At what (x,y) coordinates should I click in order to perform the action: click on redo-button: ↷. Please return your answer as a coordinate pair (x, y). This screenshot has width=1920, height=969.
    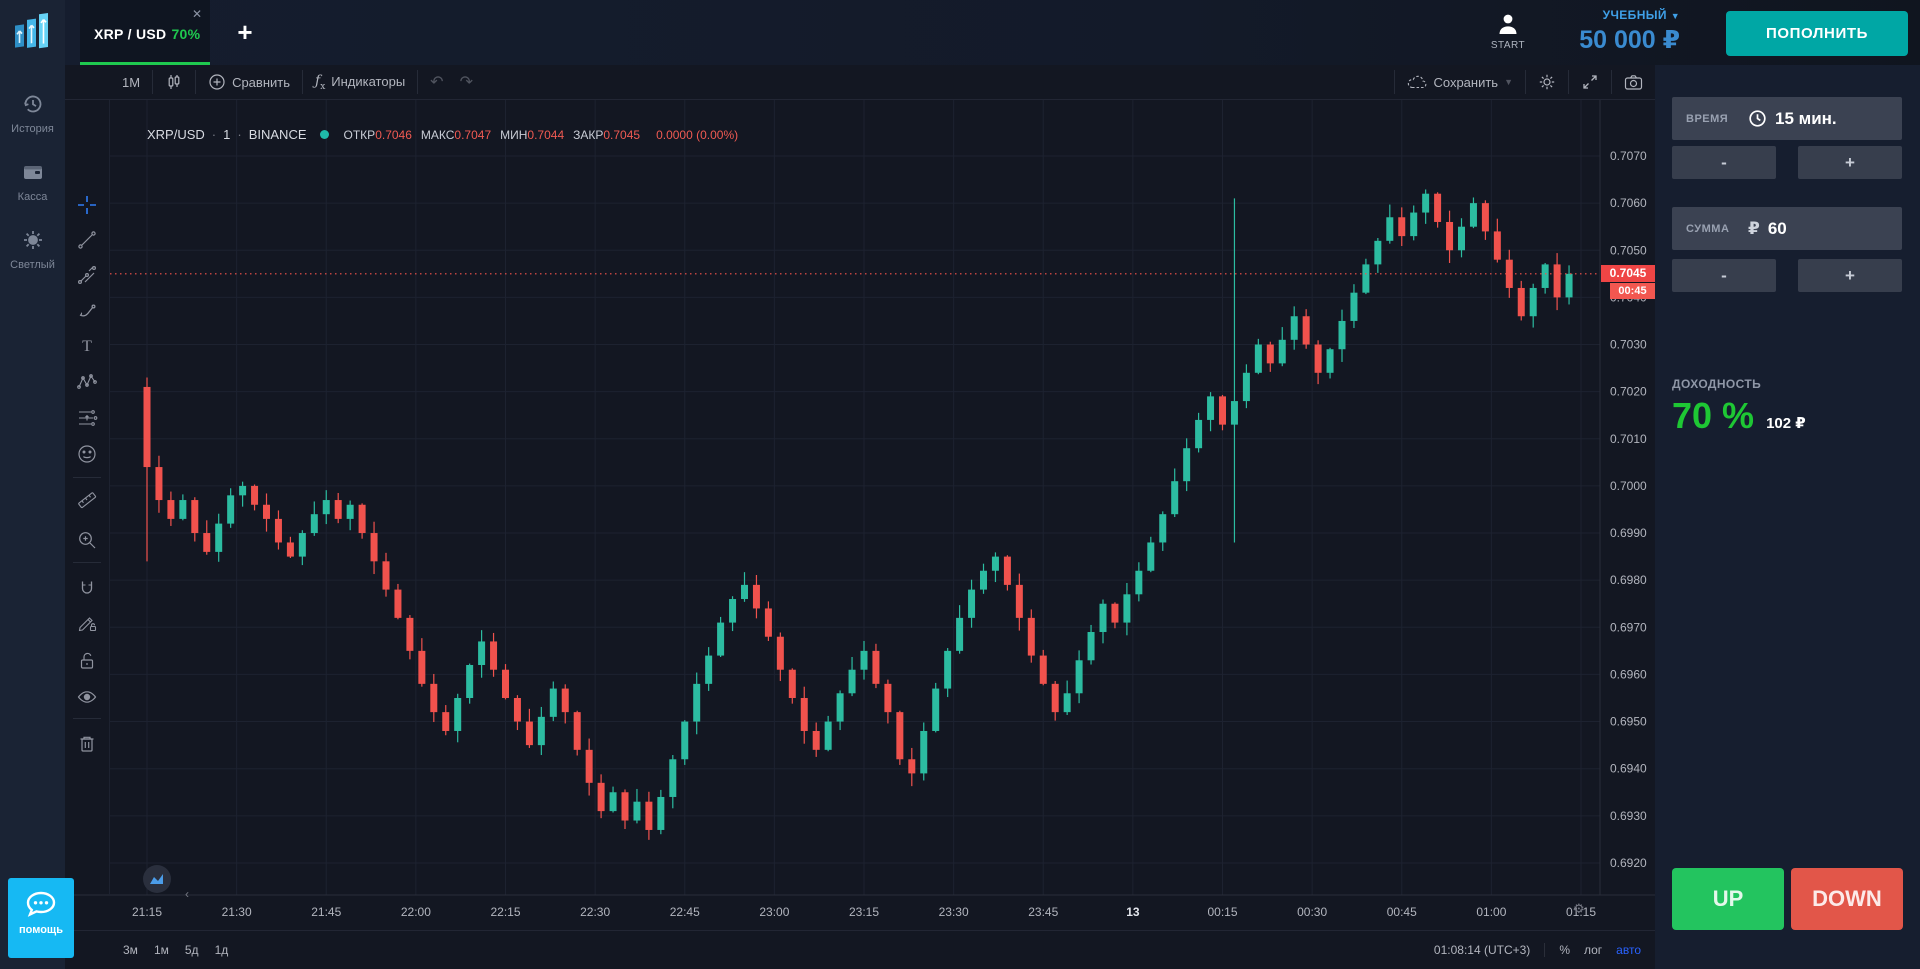
    Looking at the image, I should click on (466, 82).